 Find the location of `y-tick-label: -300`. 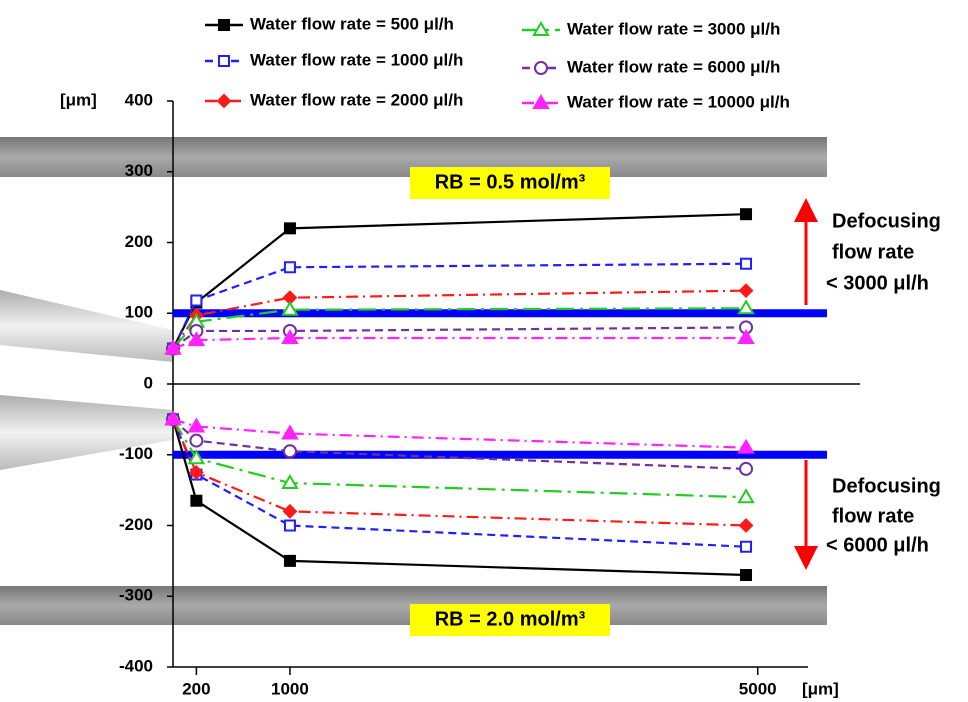

y-tick-label: -300 is located at coordinates (136, 595).